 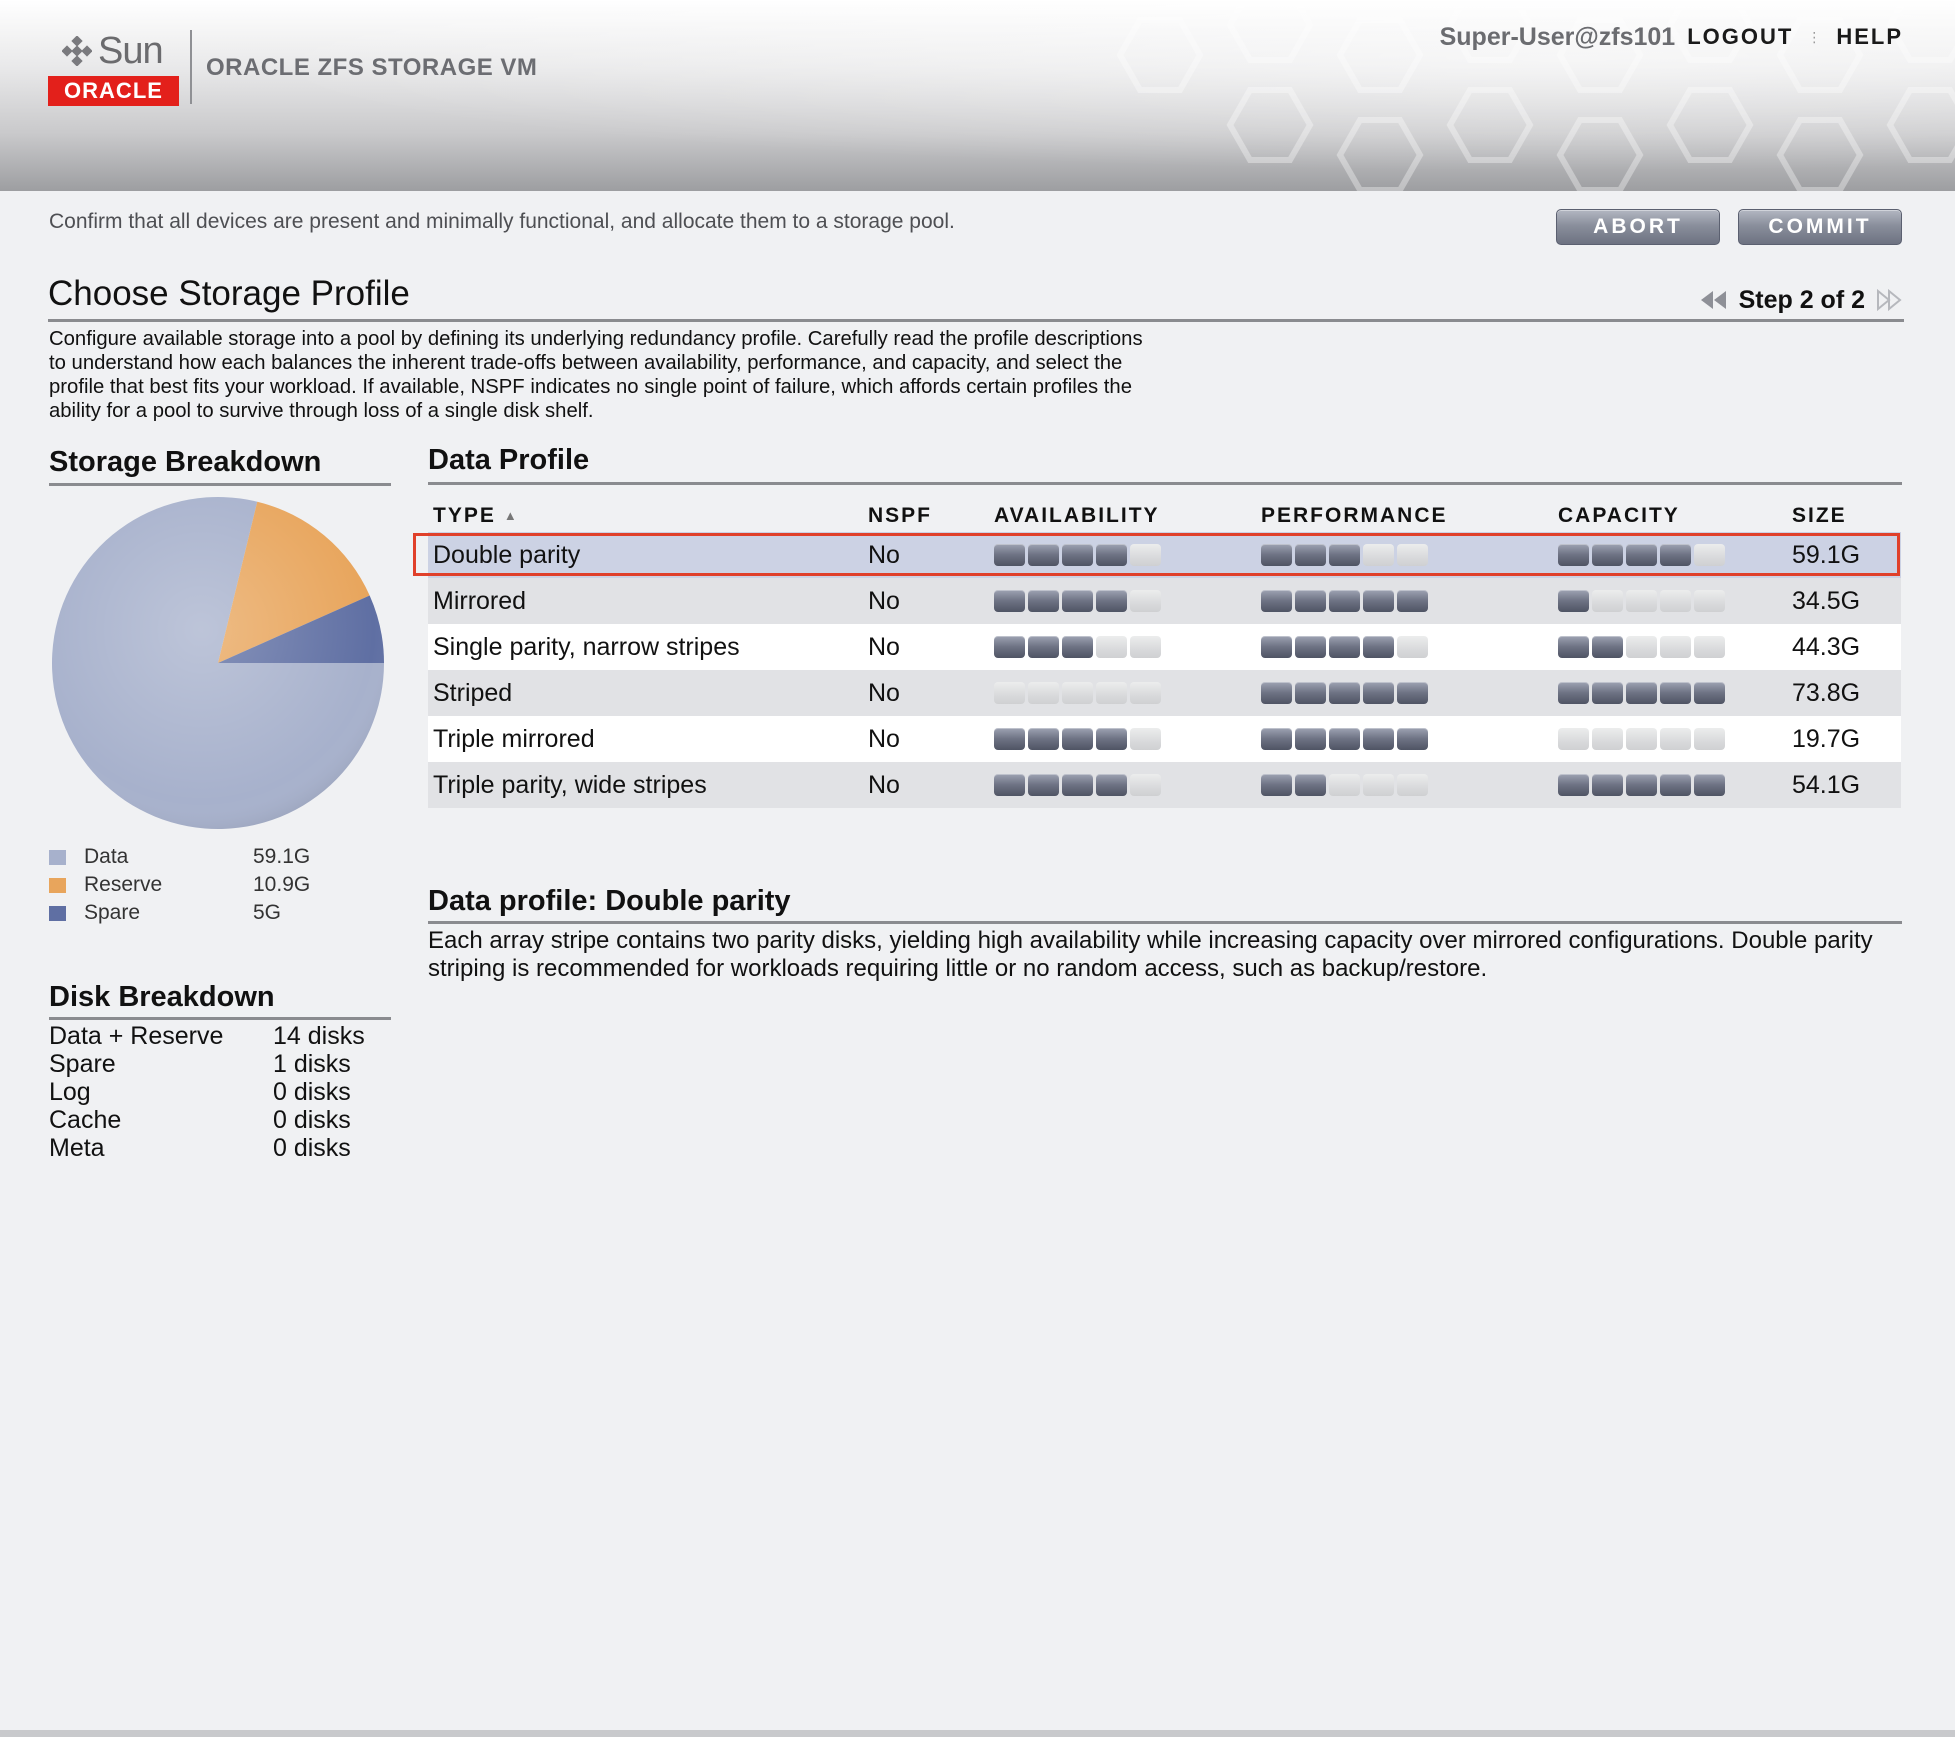 I want to click on column-header-availability: AVAILABILITY, so click(x=1077, y=515).